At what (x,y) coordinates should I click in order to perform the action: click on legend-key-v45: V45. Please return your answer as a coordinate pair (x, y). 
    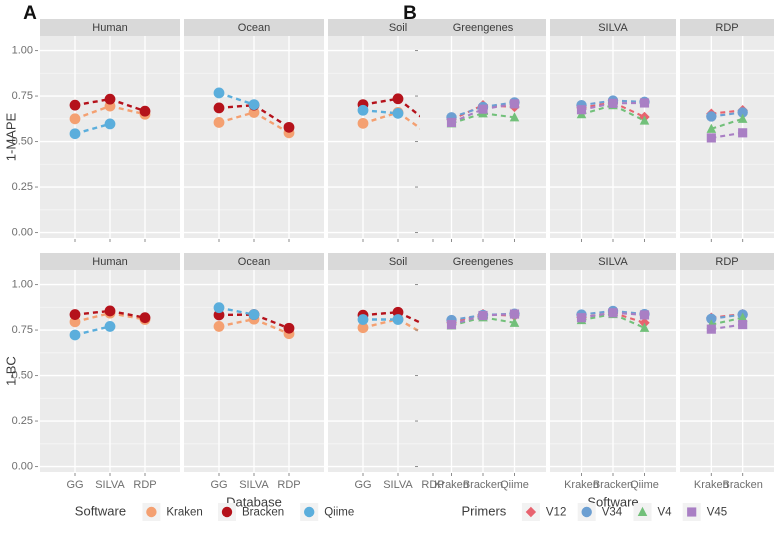
    Looking at the image, I should click on (704, 512).